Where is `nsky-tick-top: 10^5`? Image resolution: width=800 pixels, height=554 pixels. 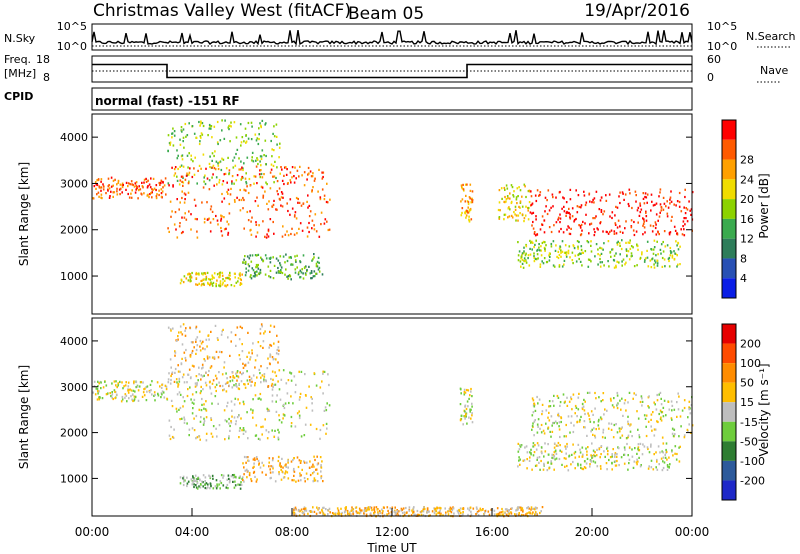 nsky-tick-top: 10^5 is located at coordinates (72, 26).